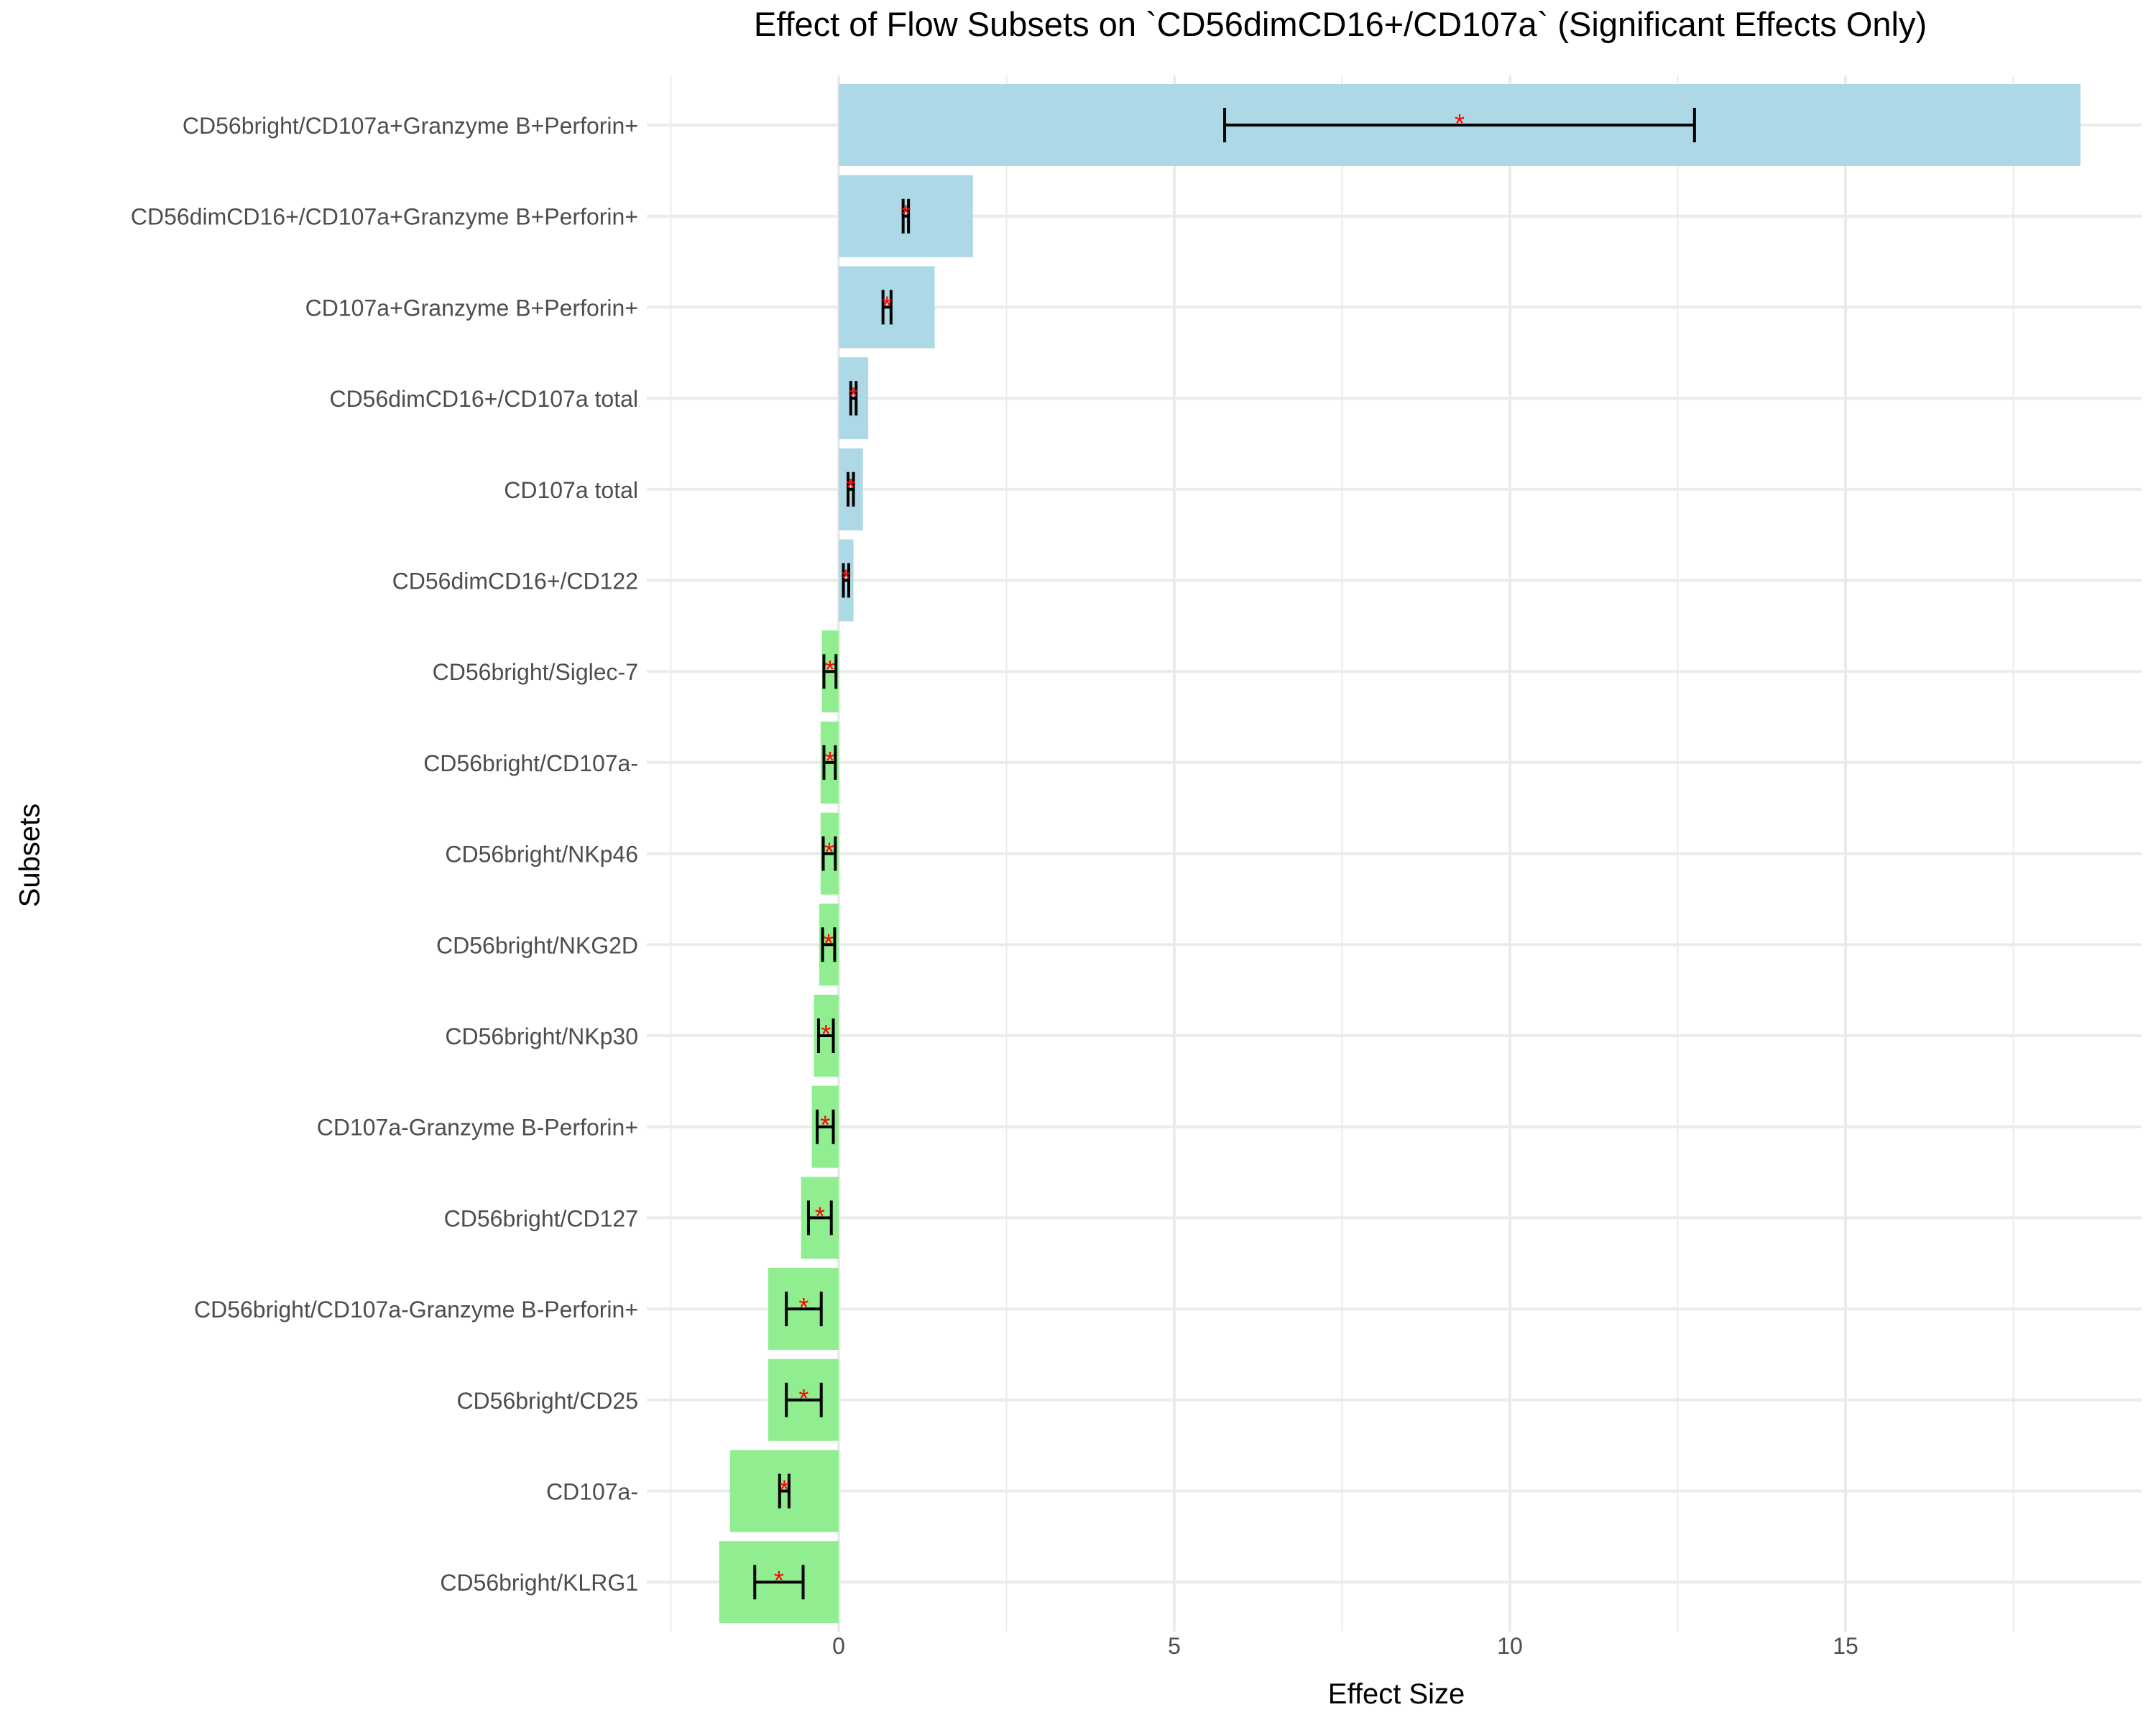 Image resolution: width=2156 pixels, height=1725 pixels. Describe the element at coordinates (541, 1036) in the screenshot. I see `y-tick-label: CD56bright/NKp30` at that location.